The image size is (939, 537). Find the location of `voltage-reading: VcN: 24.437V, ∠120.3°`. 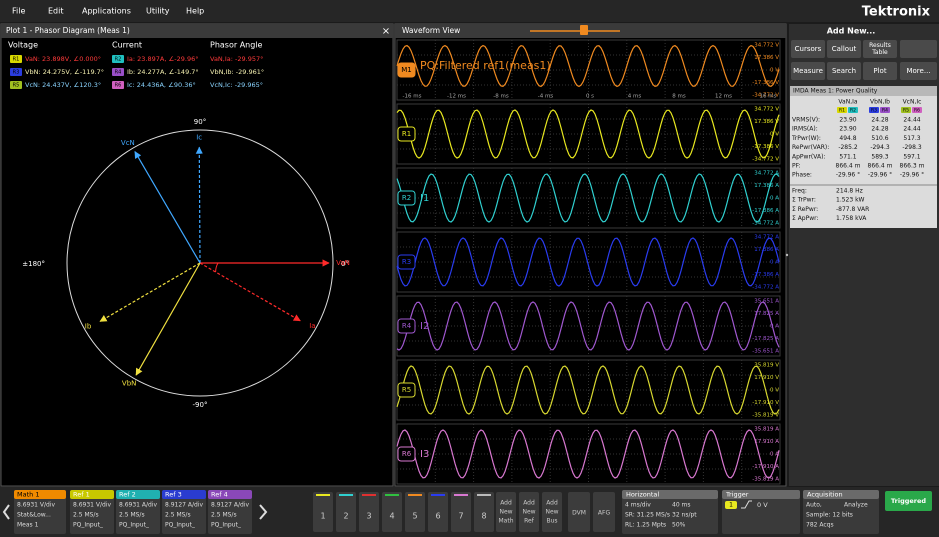

voltage-reading: VcN: 24.437V, ∠120.3° is located at coordinates (63, 85).